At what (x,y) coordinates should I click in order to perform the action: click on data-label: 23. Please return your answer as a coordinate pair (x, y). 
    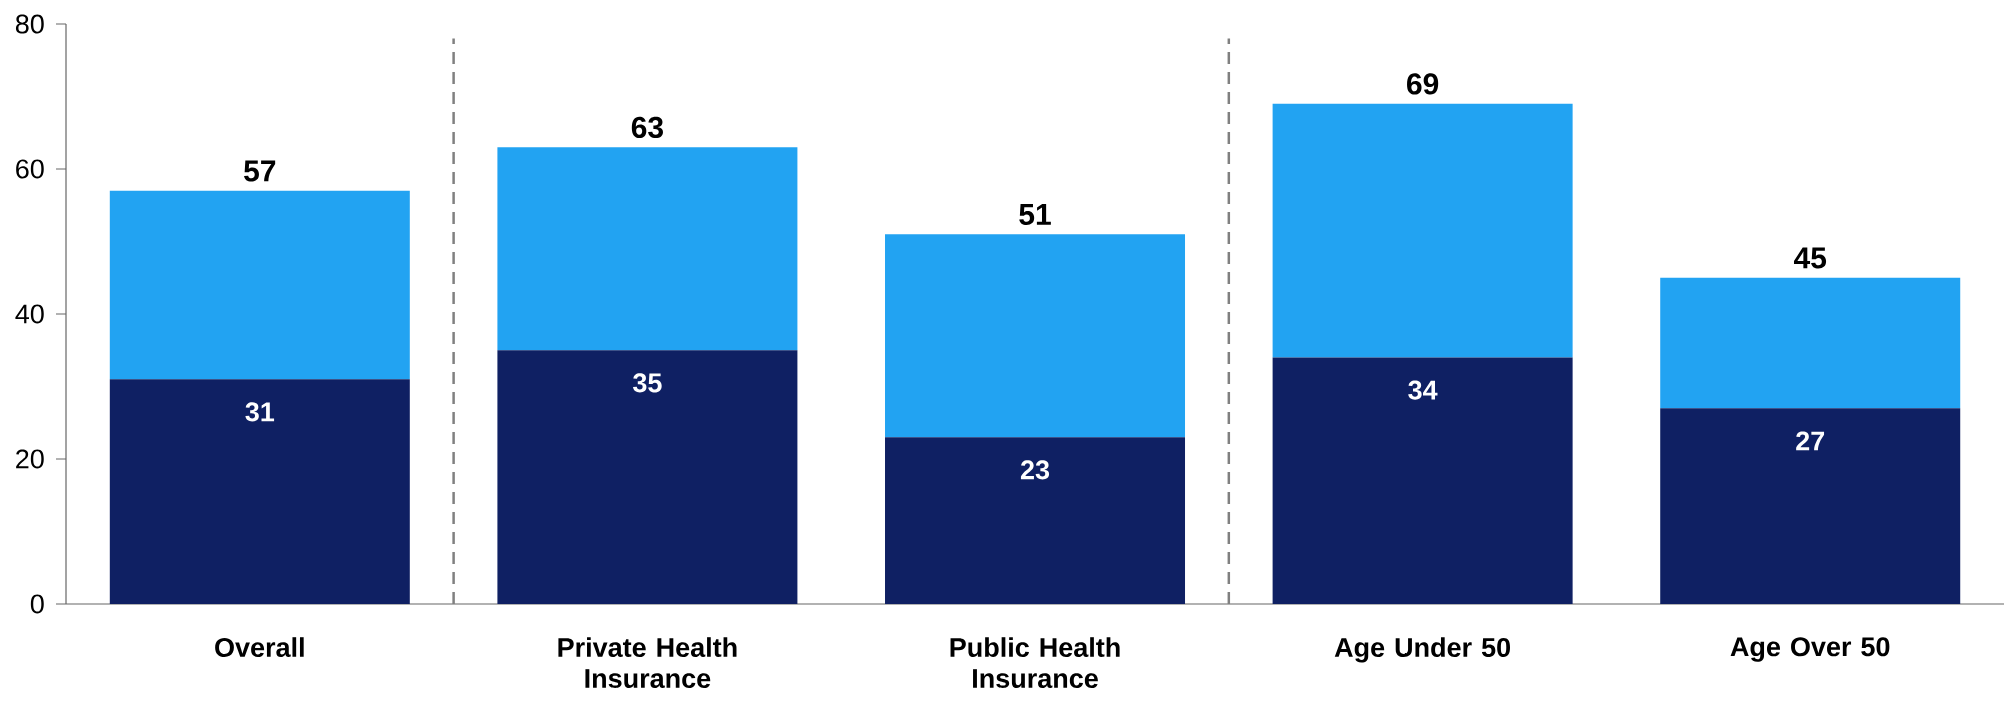
    Looking at the image, I should click on (1035, 470).